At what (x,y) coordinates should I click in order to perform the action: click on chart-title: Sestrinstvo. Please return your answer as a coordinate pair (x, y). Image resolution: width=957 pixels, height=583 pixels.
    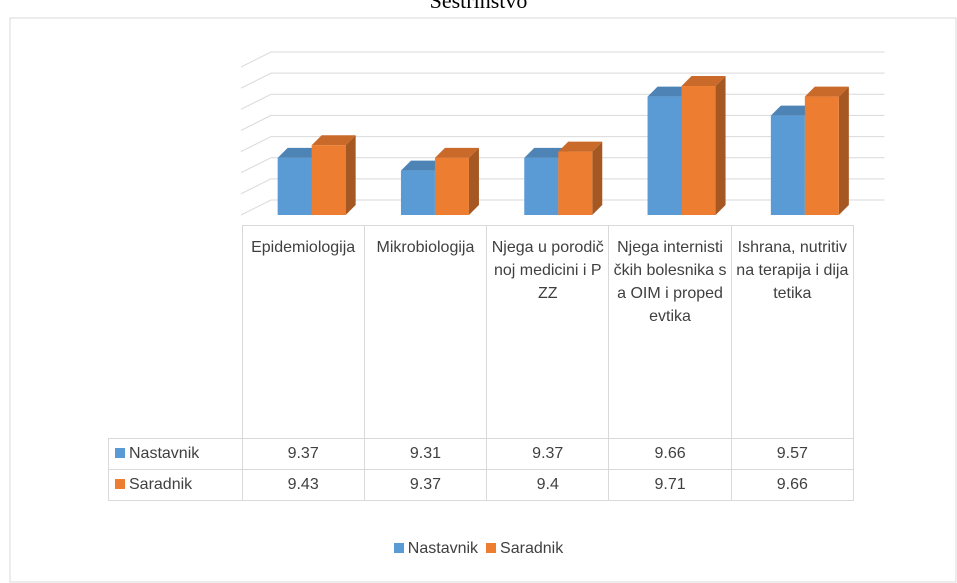
    Looking at the image, I should click on (478, 6).